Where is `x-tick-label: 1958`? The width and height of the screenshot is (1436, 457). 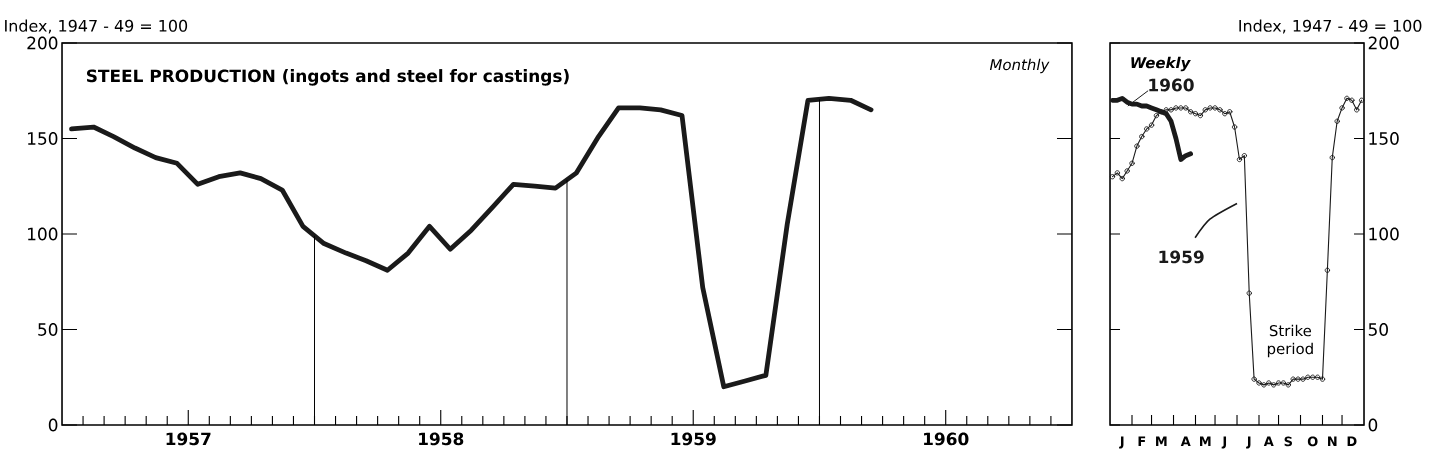
x-tick-label: 1958 is located at coordinates (441, 439).